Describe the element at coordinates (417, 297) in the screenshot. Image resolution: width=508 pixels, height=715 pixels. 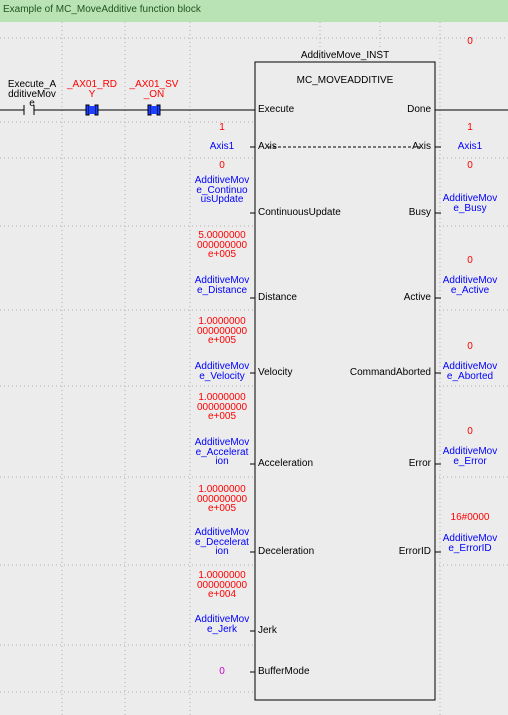
I see `output-pin: Active` at that location.